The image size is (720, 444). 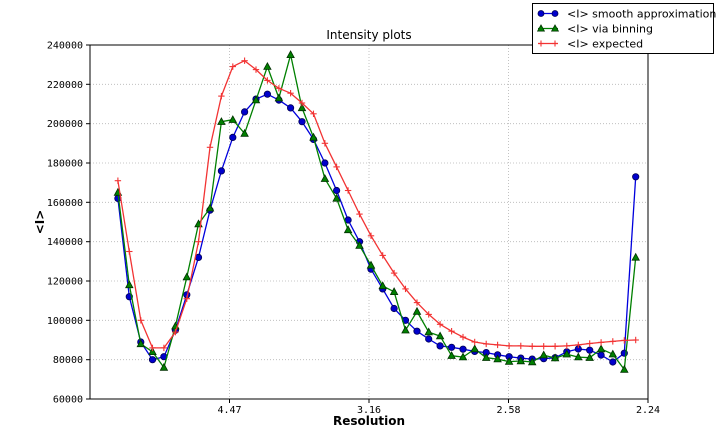 I want to click on x-tick-label: 4.47, so click(x=229, y=410).